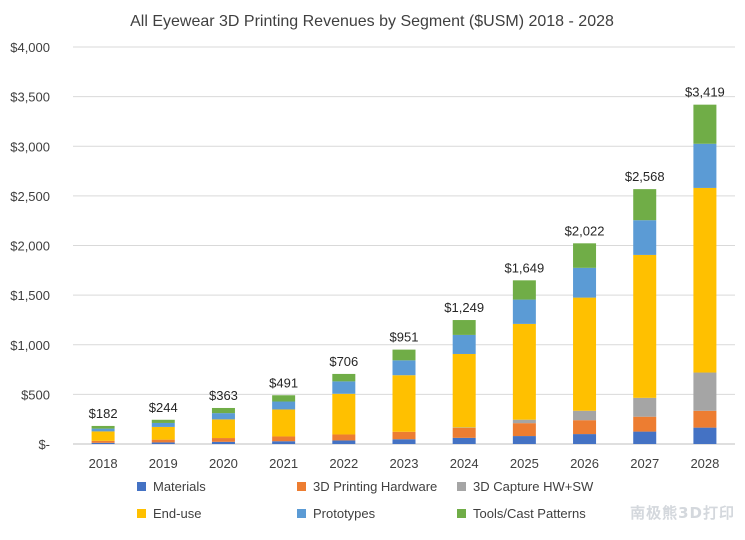 The height and width of the screenshot is (540, 745). What do you see at coordinates (464, 463) in the screenshot?
I see `x-tick-label: 2024` at bounding box center [464, 463].